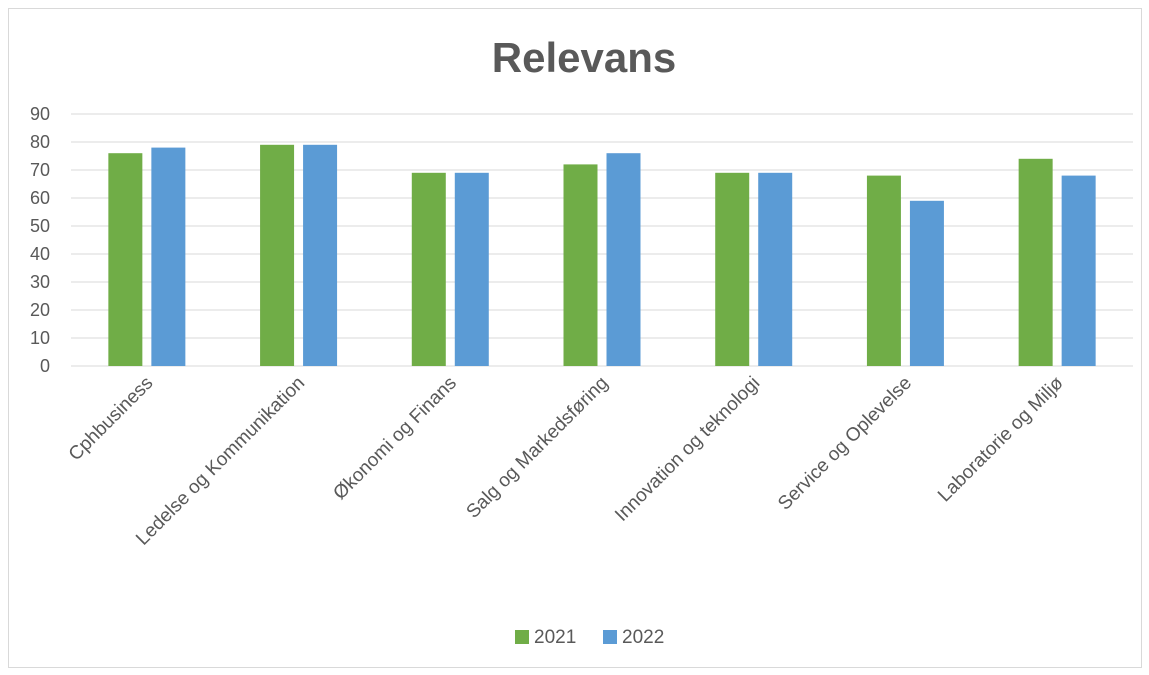 The image size is (1149, 675). What do you see at coordinates (643, 637) in the screenshot?
I see `legend-label: 2022` at bounding box center [643, 637].